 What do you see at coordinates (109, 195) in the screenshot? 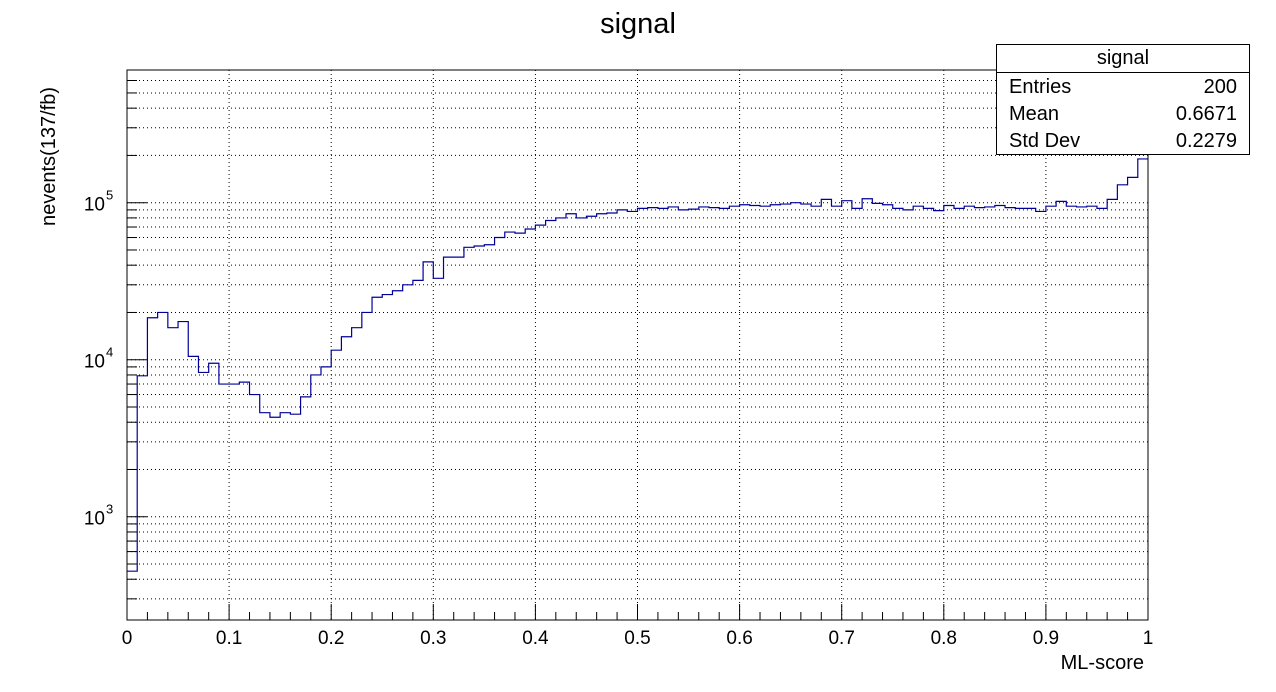
I see `y-tick-exponent: 5` at bounding box center [109, 195].